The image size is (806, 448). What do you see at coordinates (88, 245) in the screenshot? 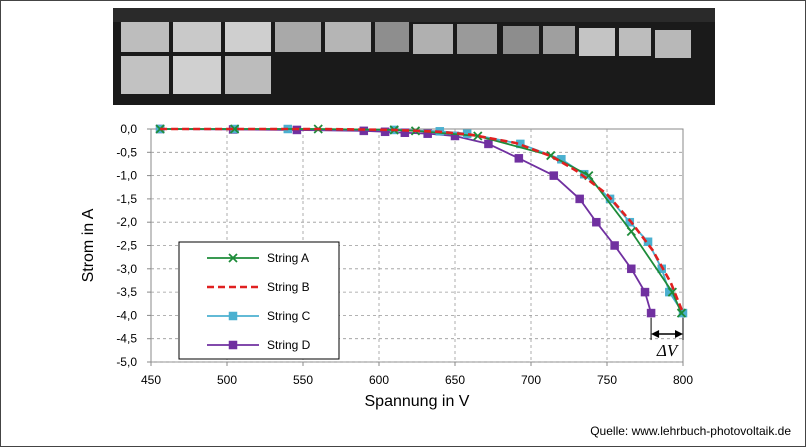
I see `y-axis-label: Strom in A` at bounding box center [88, 245].